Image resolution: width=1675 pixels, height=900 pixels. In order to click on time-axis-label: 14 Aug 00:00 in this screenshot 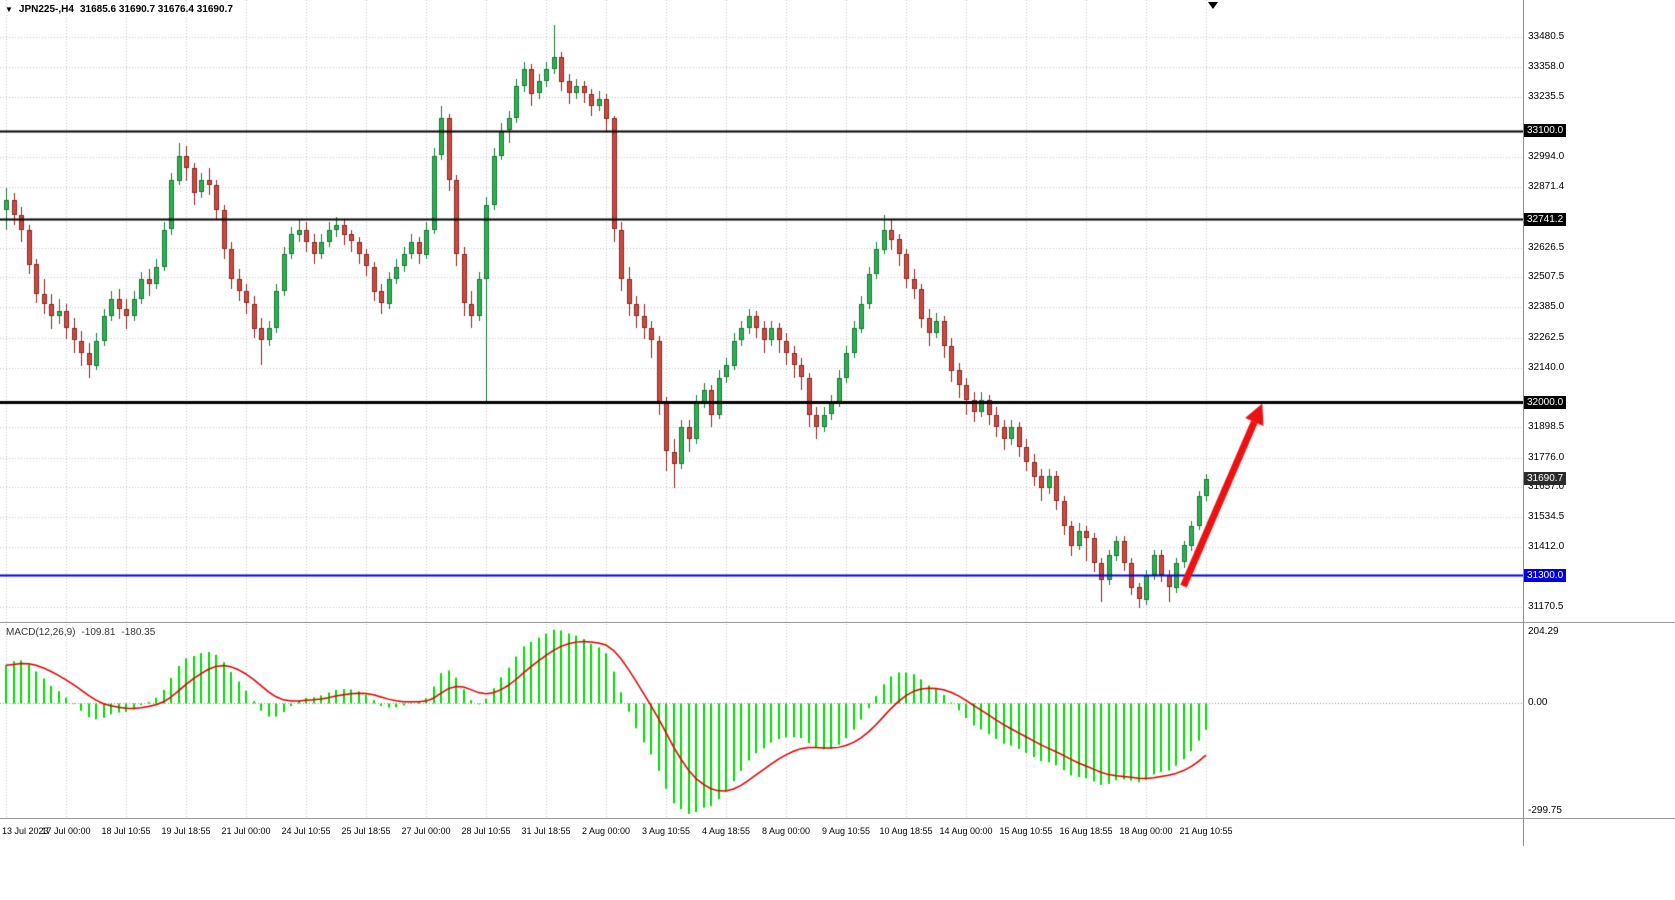, I will do `click(966, 831)`.